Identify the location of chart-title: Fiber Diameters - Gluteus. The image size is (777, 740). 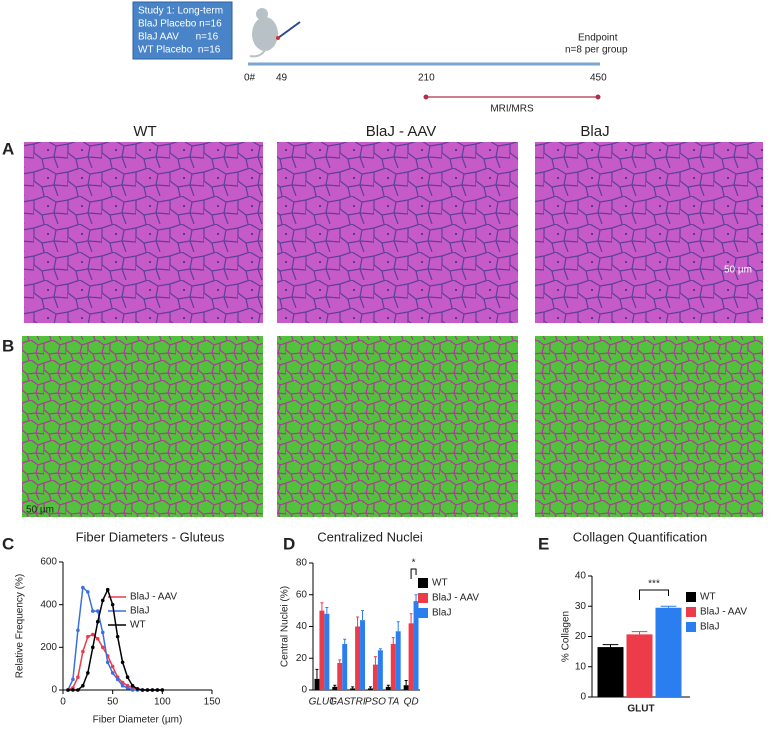
(150, 536).